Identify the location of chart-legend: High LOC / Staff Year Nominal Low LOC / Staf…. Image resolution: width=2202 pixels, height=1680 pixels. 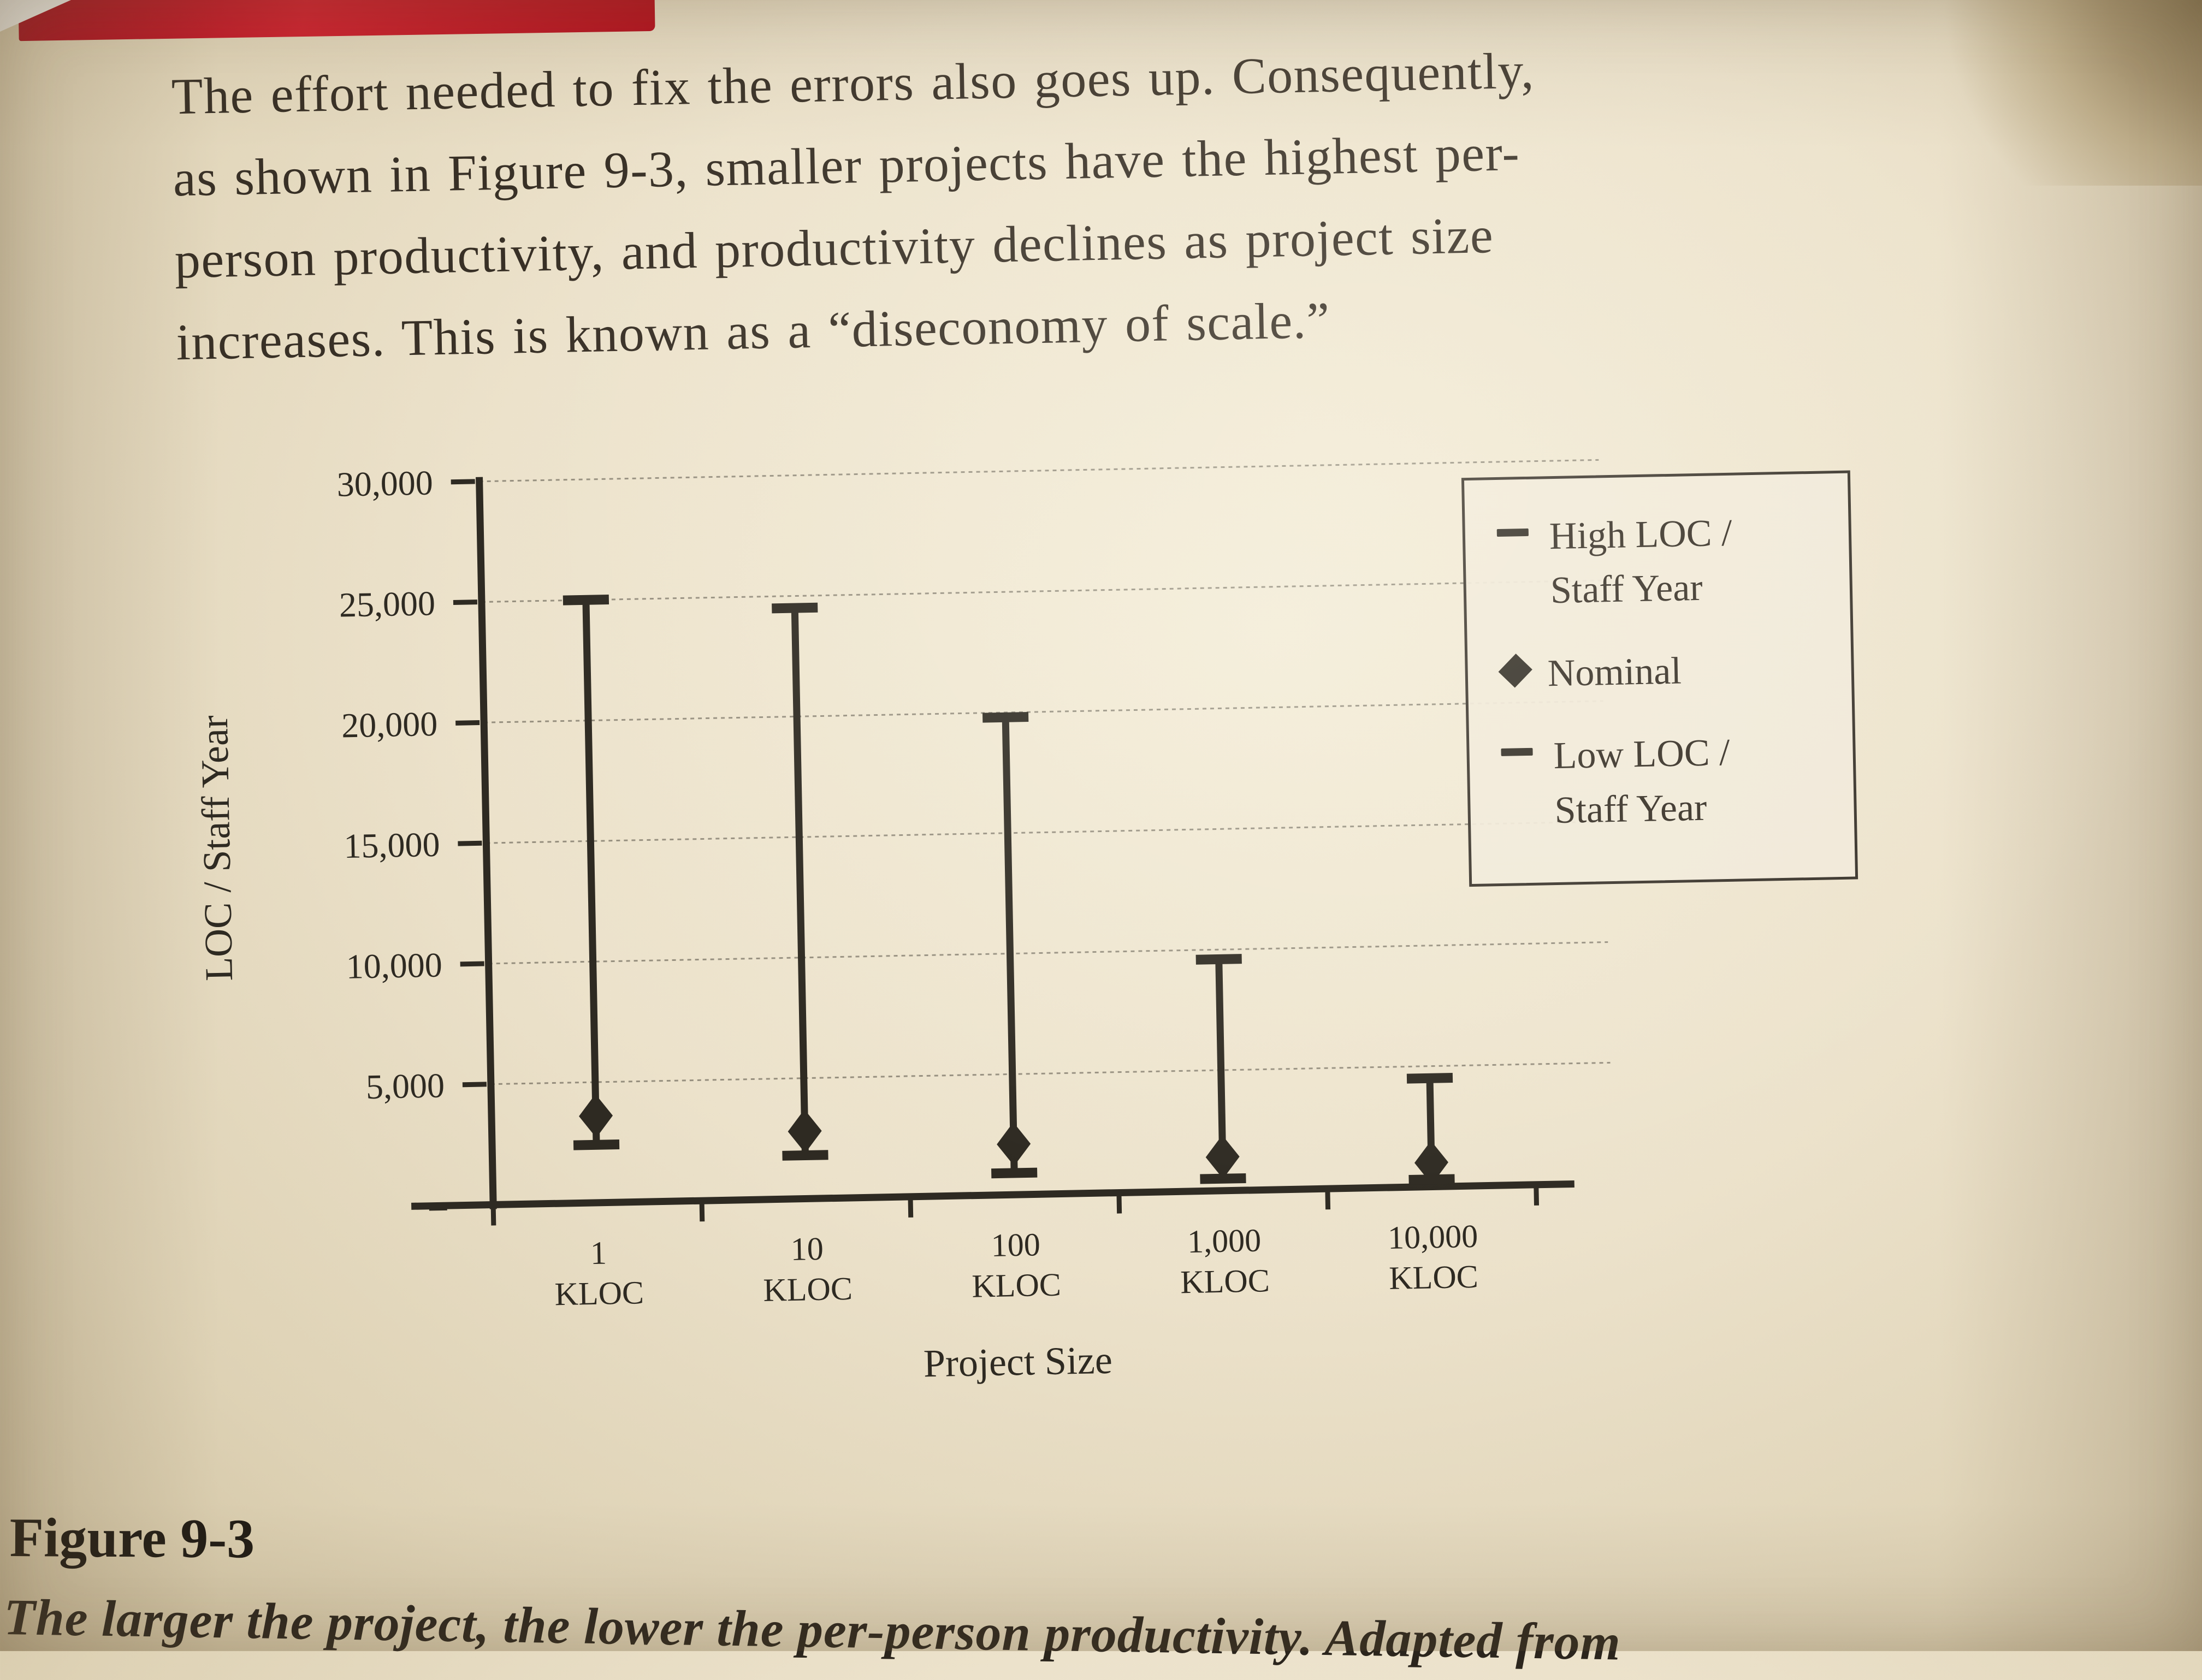
(1659, 678).